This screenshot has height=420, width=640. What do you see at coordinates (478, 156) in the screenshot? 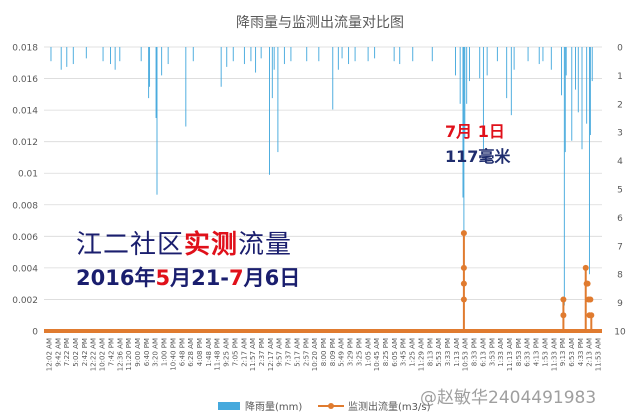
I see `peak-amount-callout: 117毫米` at bounding box center [478, 156].